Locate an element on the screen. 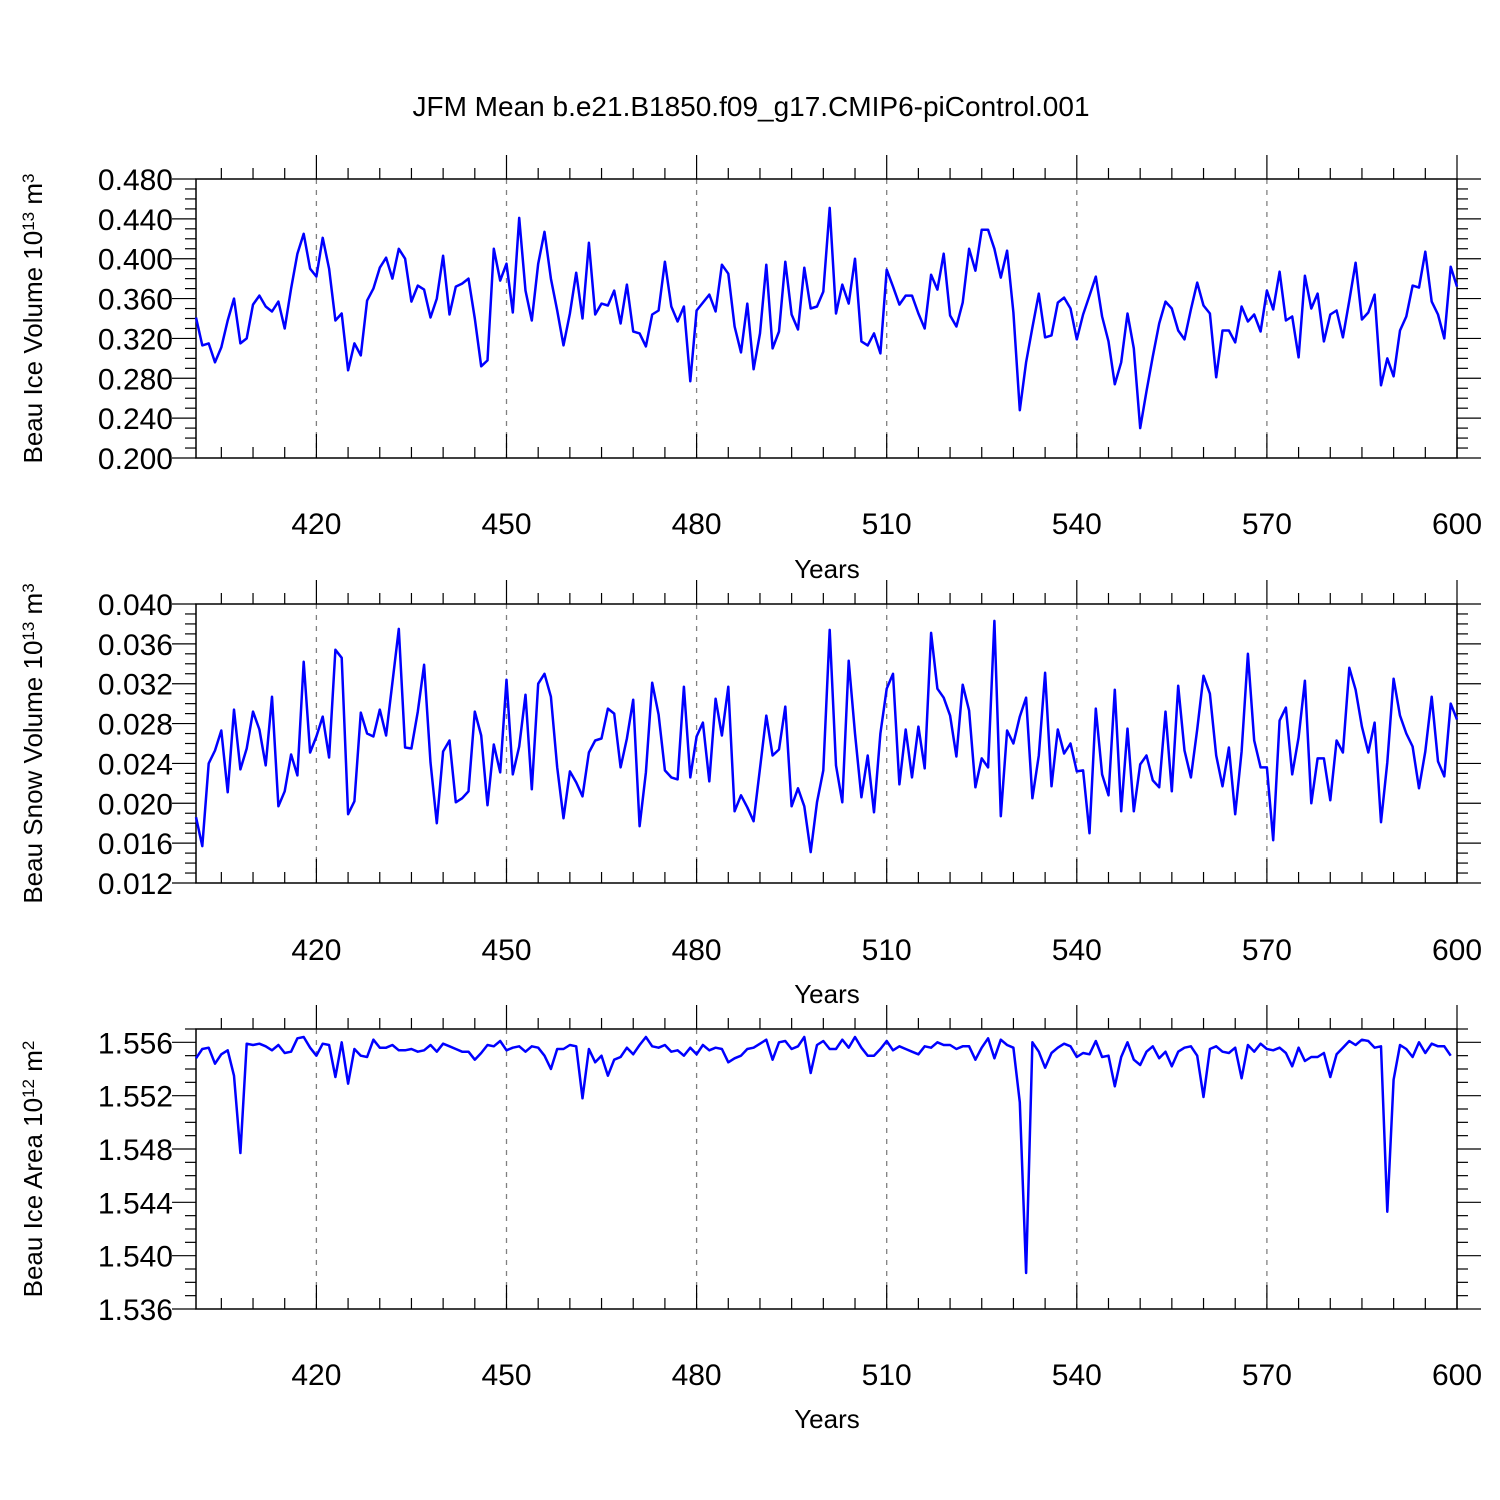 The image size is (1500, 1500). y-tick-label: 1.540 is located at coordinates (135, 1257).